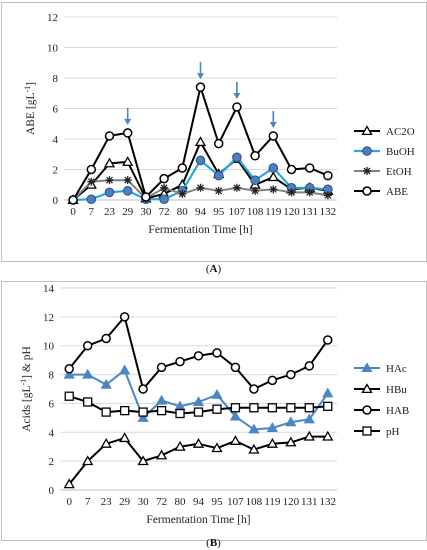  What do you see at coordinates (400, 152) in the screenshot?
I see `legend-label: BuOH` at bounding box center [400, 152].